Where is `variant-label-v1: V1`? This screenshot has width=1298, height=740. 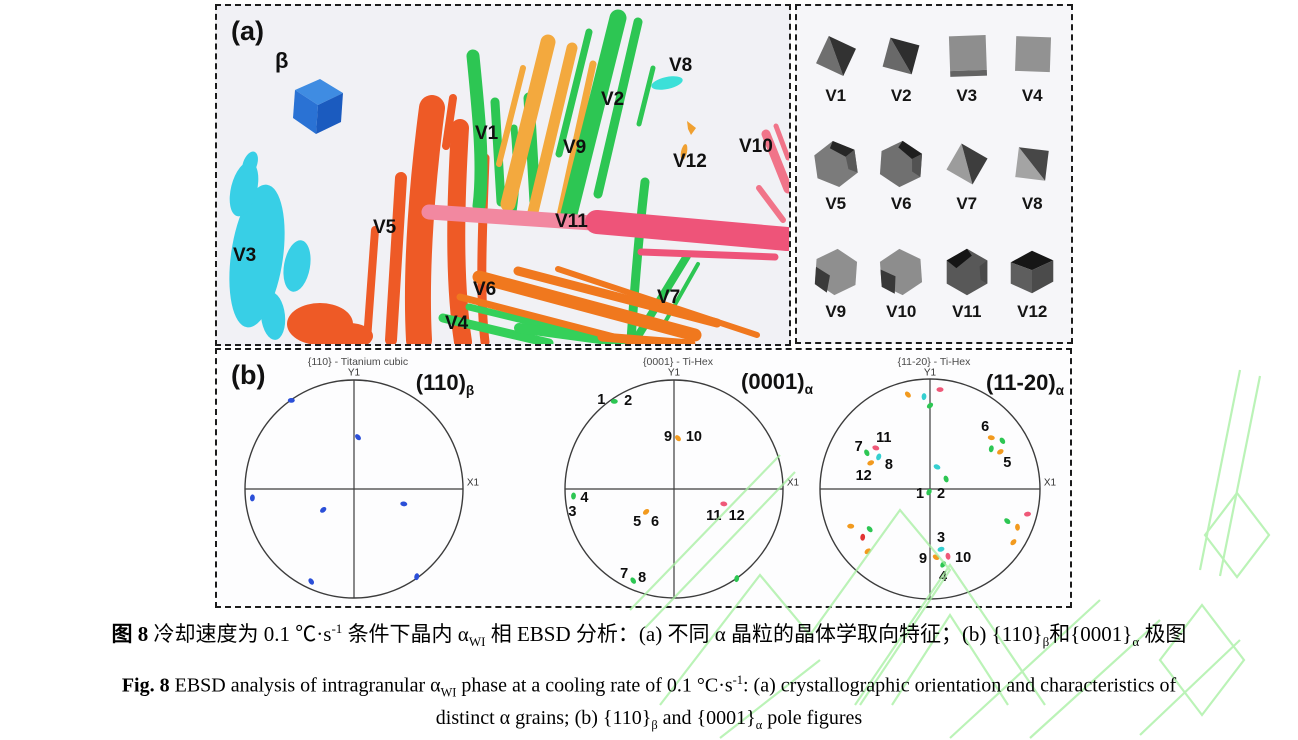 variant-label-v1: V1 is located at coordinates (836, 95).